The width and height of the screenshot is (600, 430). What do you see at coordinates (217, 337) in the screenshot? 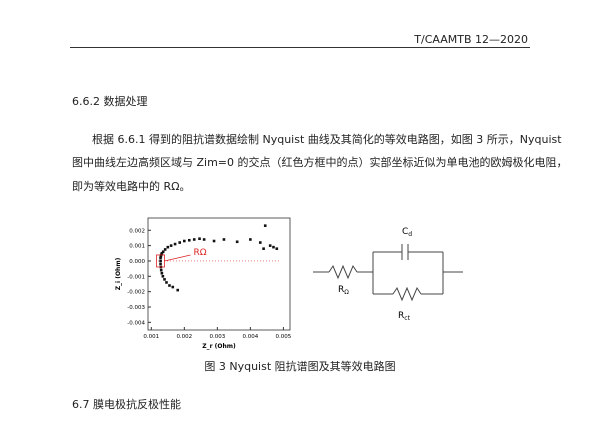
I see `x-tick-label: 0.003` at bounding box center [217, 337].